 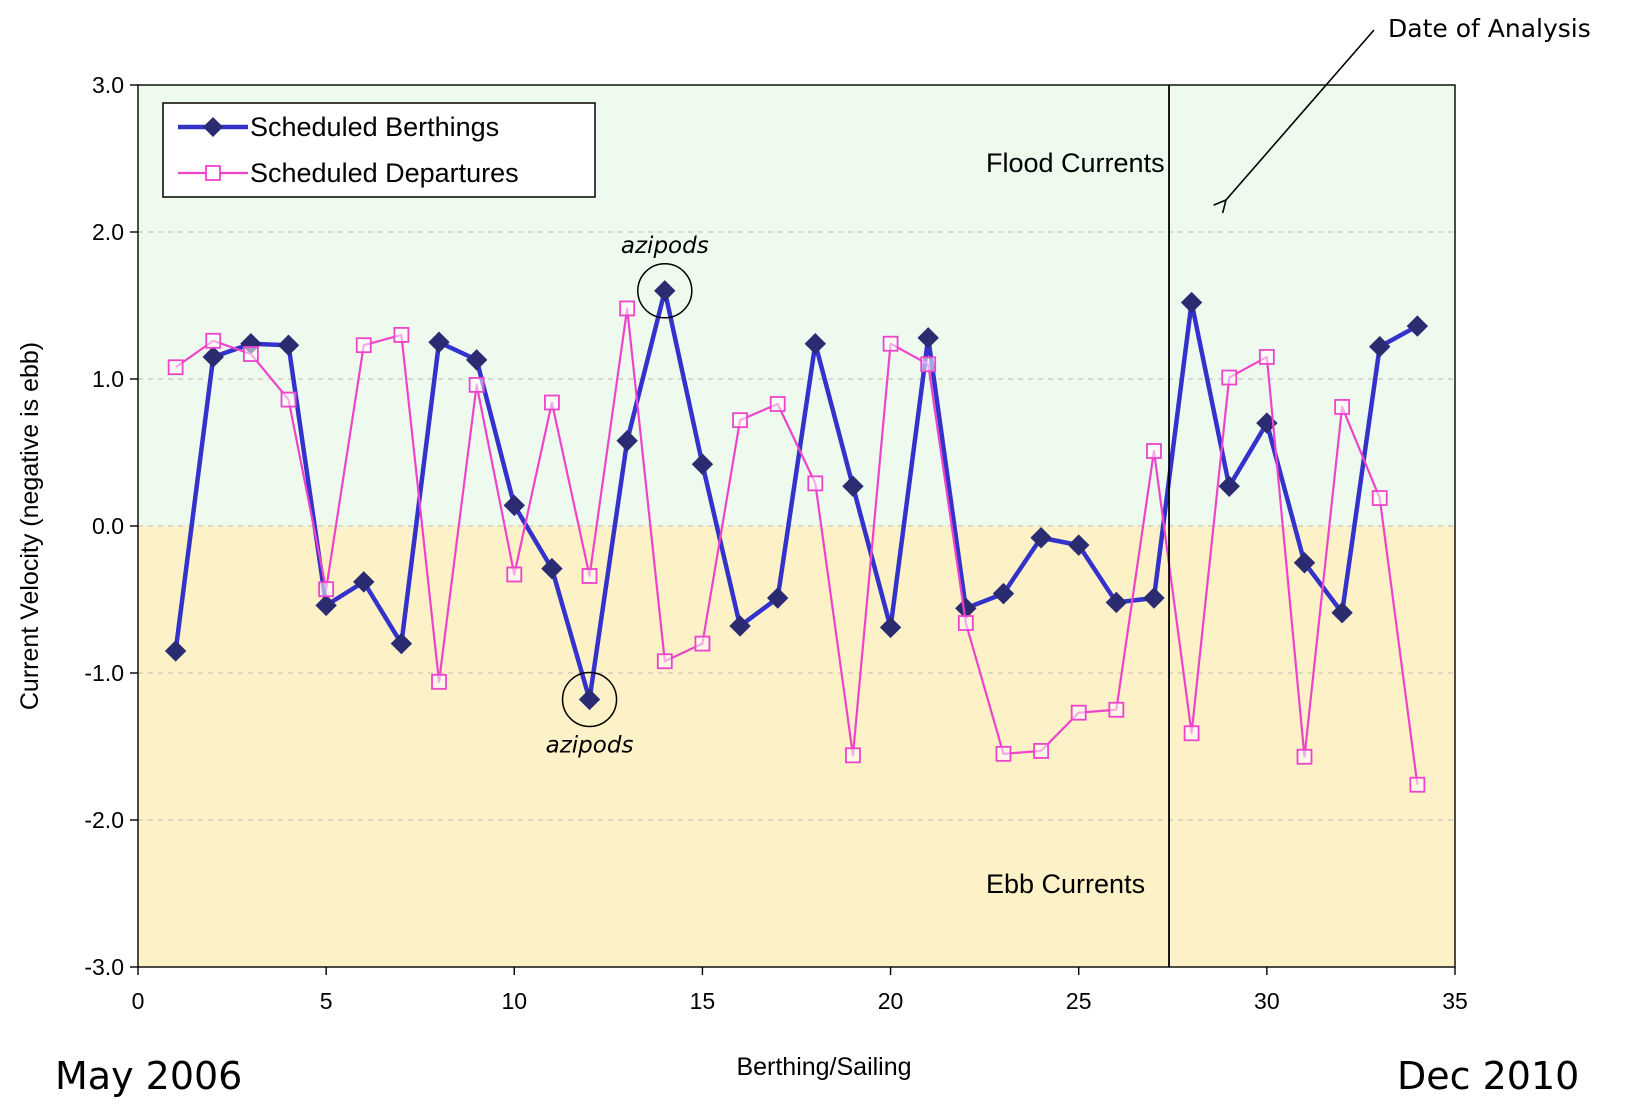 What do you see at coordinates (108, 232) in the screenshot?
I see `y-tick-label: 2.0` at bounding box center [108, 232].